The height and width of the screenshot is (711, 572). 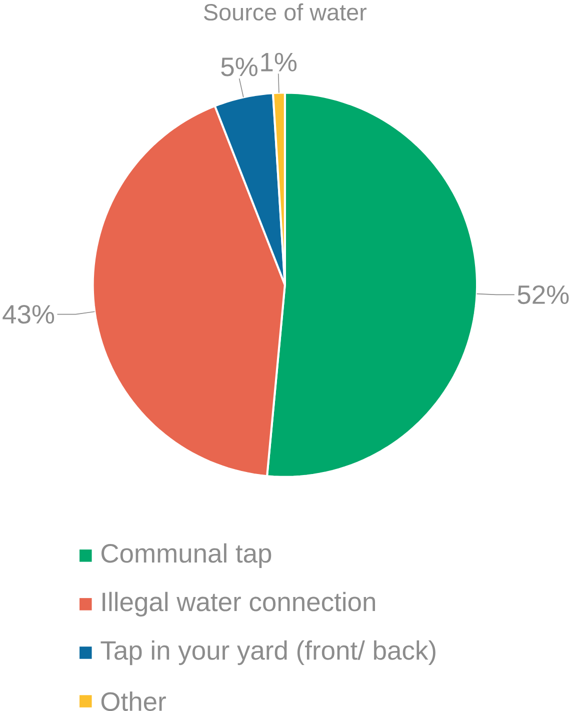 What do you see at coordinates (239, 604) in the screenshot?
I see `legend-label: Illegal water connection` at bounding box center [239, 604].